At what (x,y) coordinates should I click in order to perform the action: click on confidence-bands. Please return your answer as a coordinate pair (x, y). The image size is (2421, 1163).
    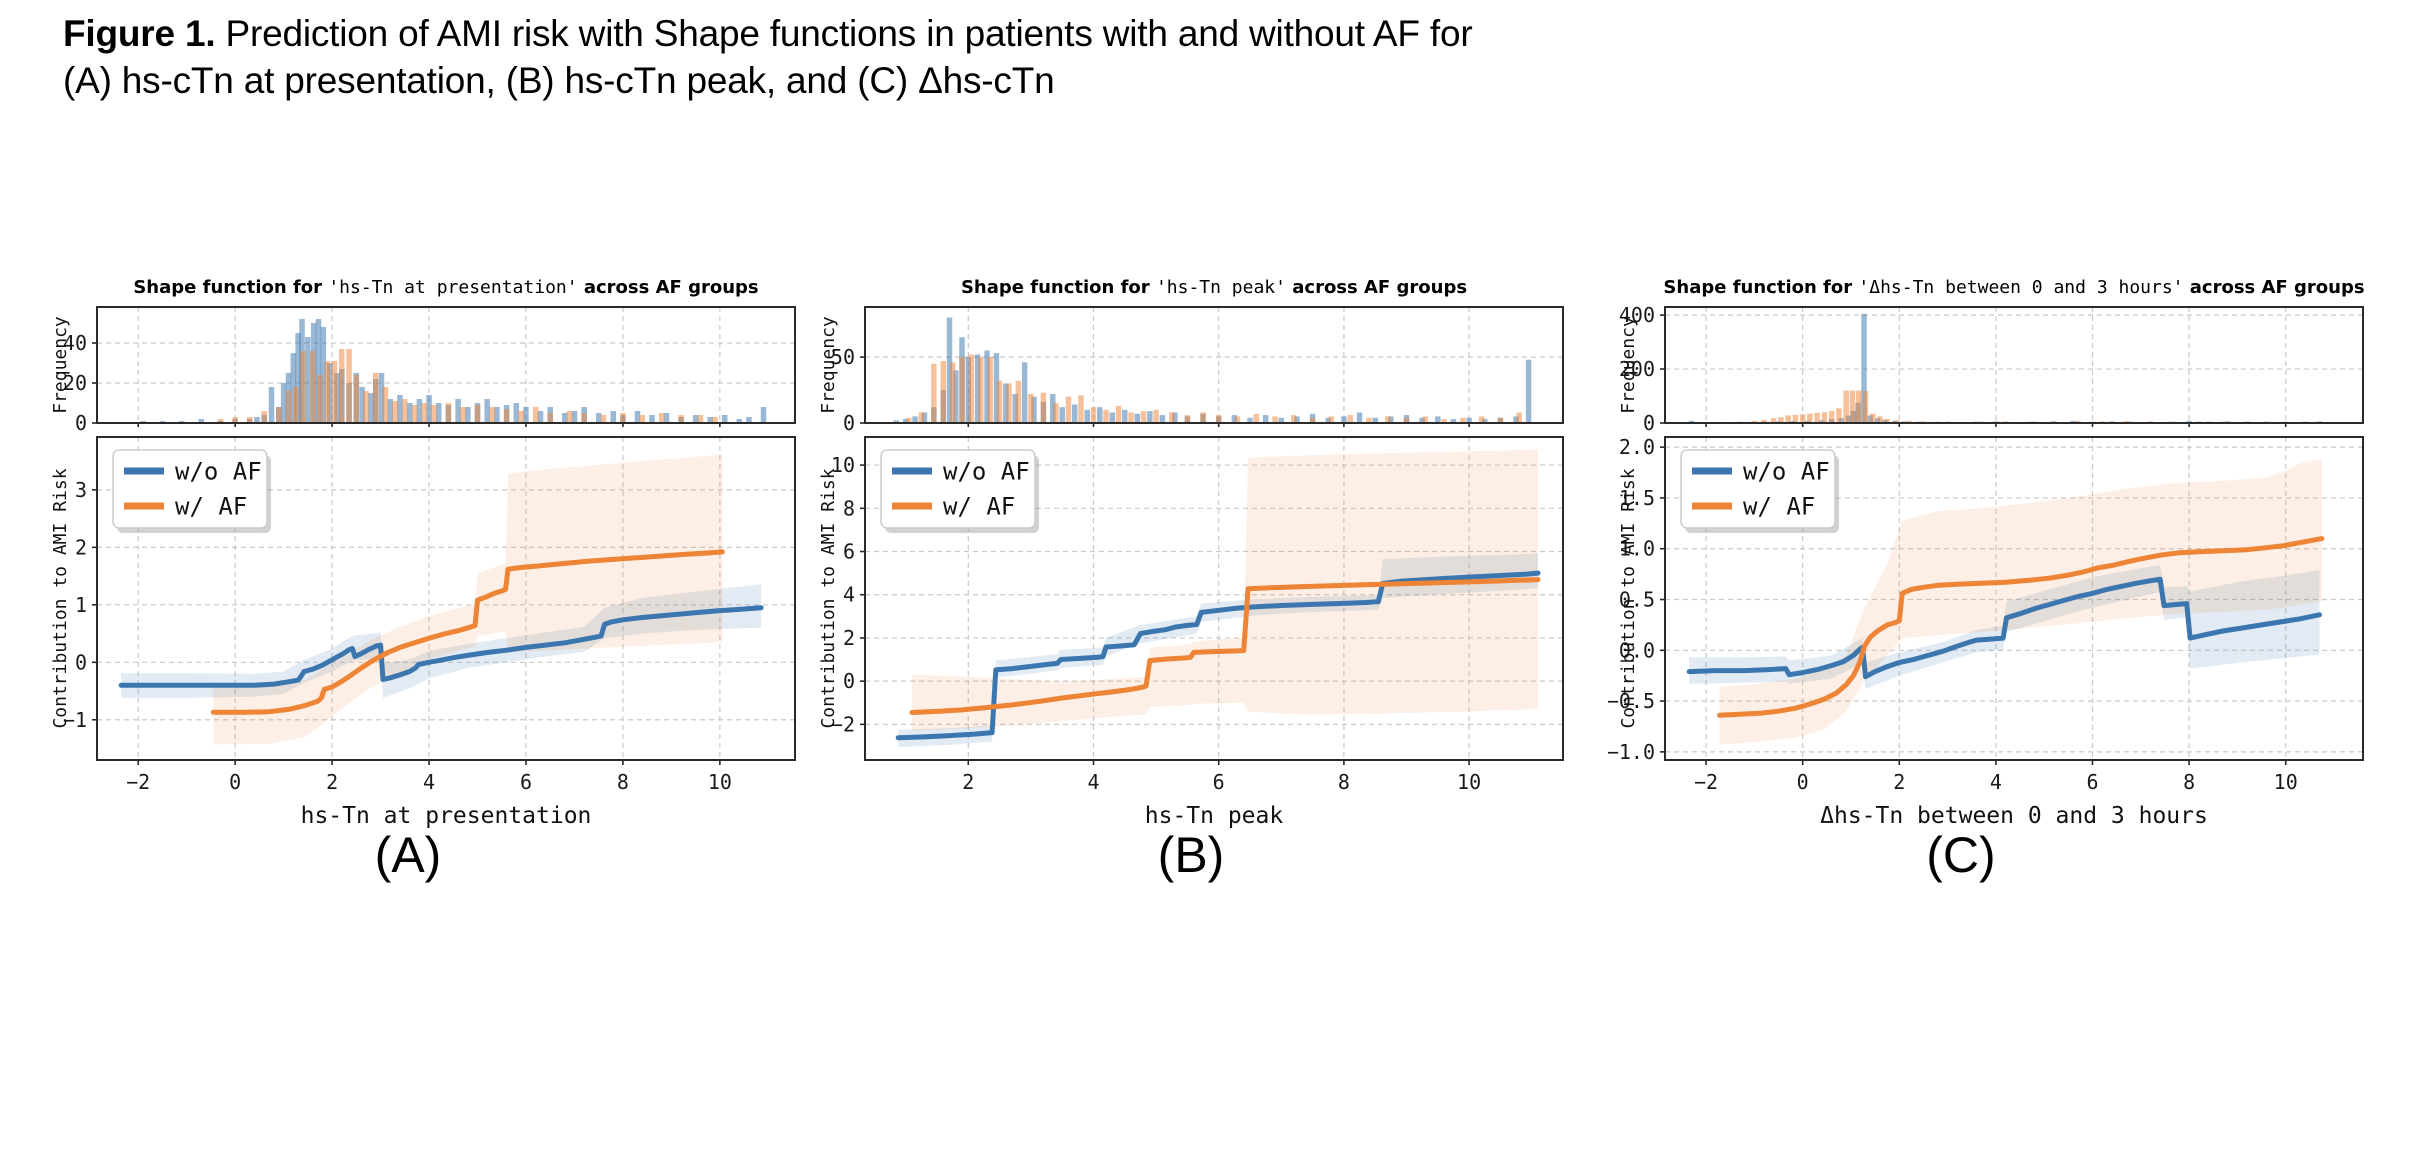
    Looking at the image, I should click on (441, 599).